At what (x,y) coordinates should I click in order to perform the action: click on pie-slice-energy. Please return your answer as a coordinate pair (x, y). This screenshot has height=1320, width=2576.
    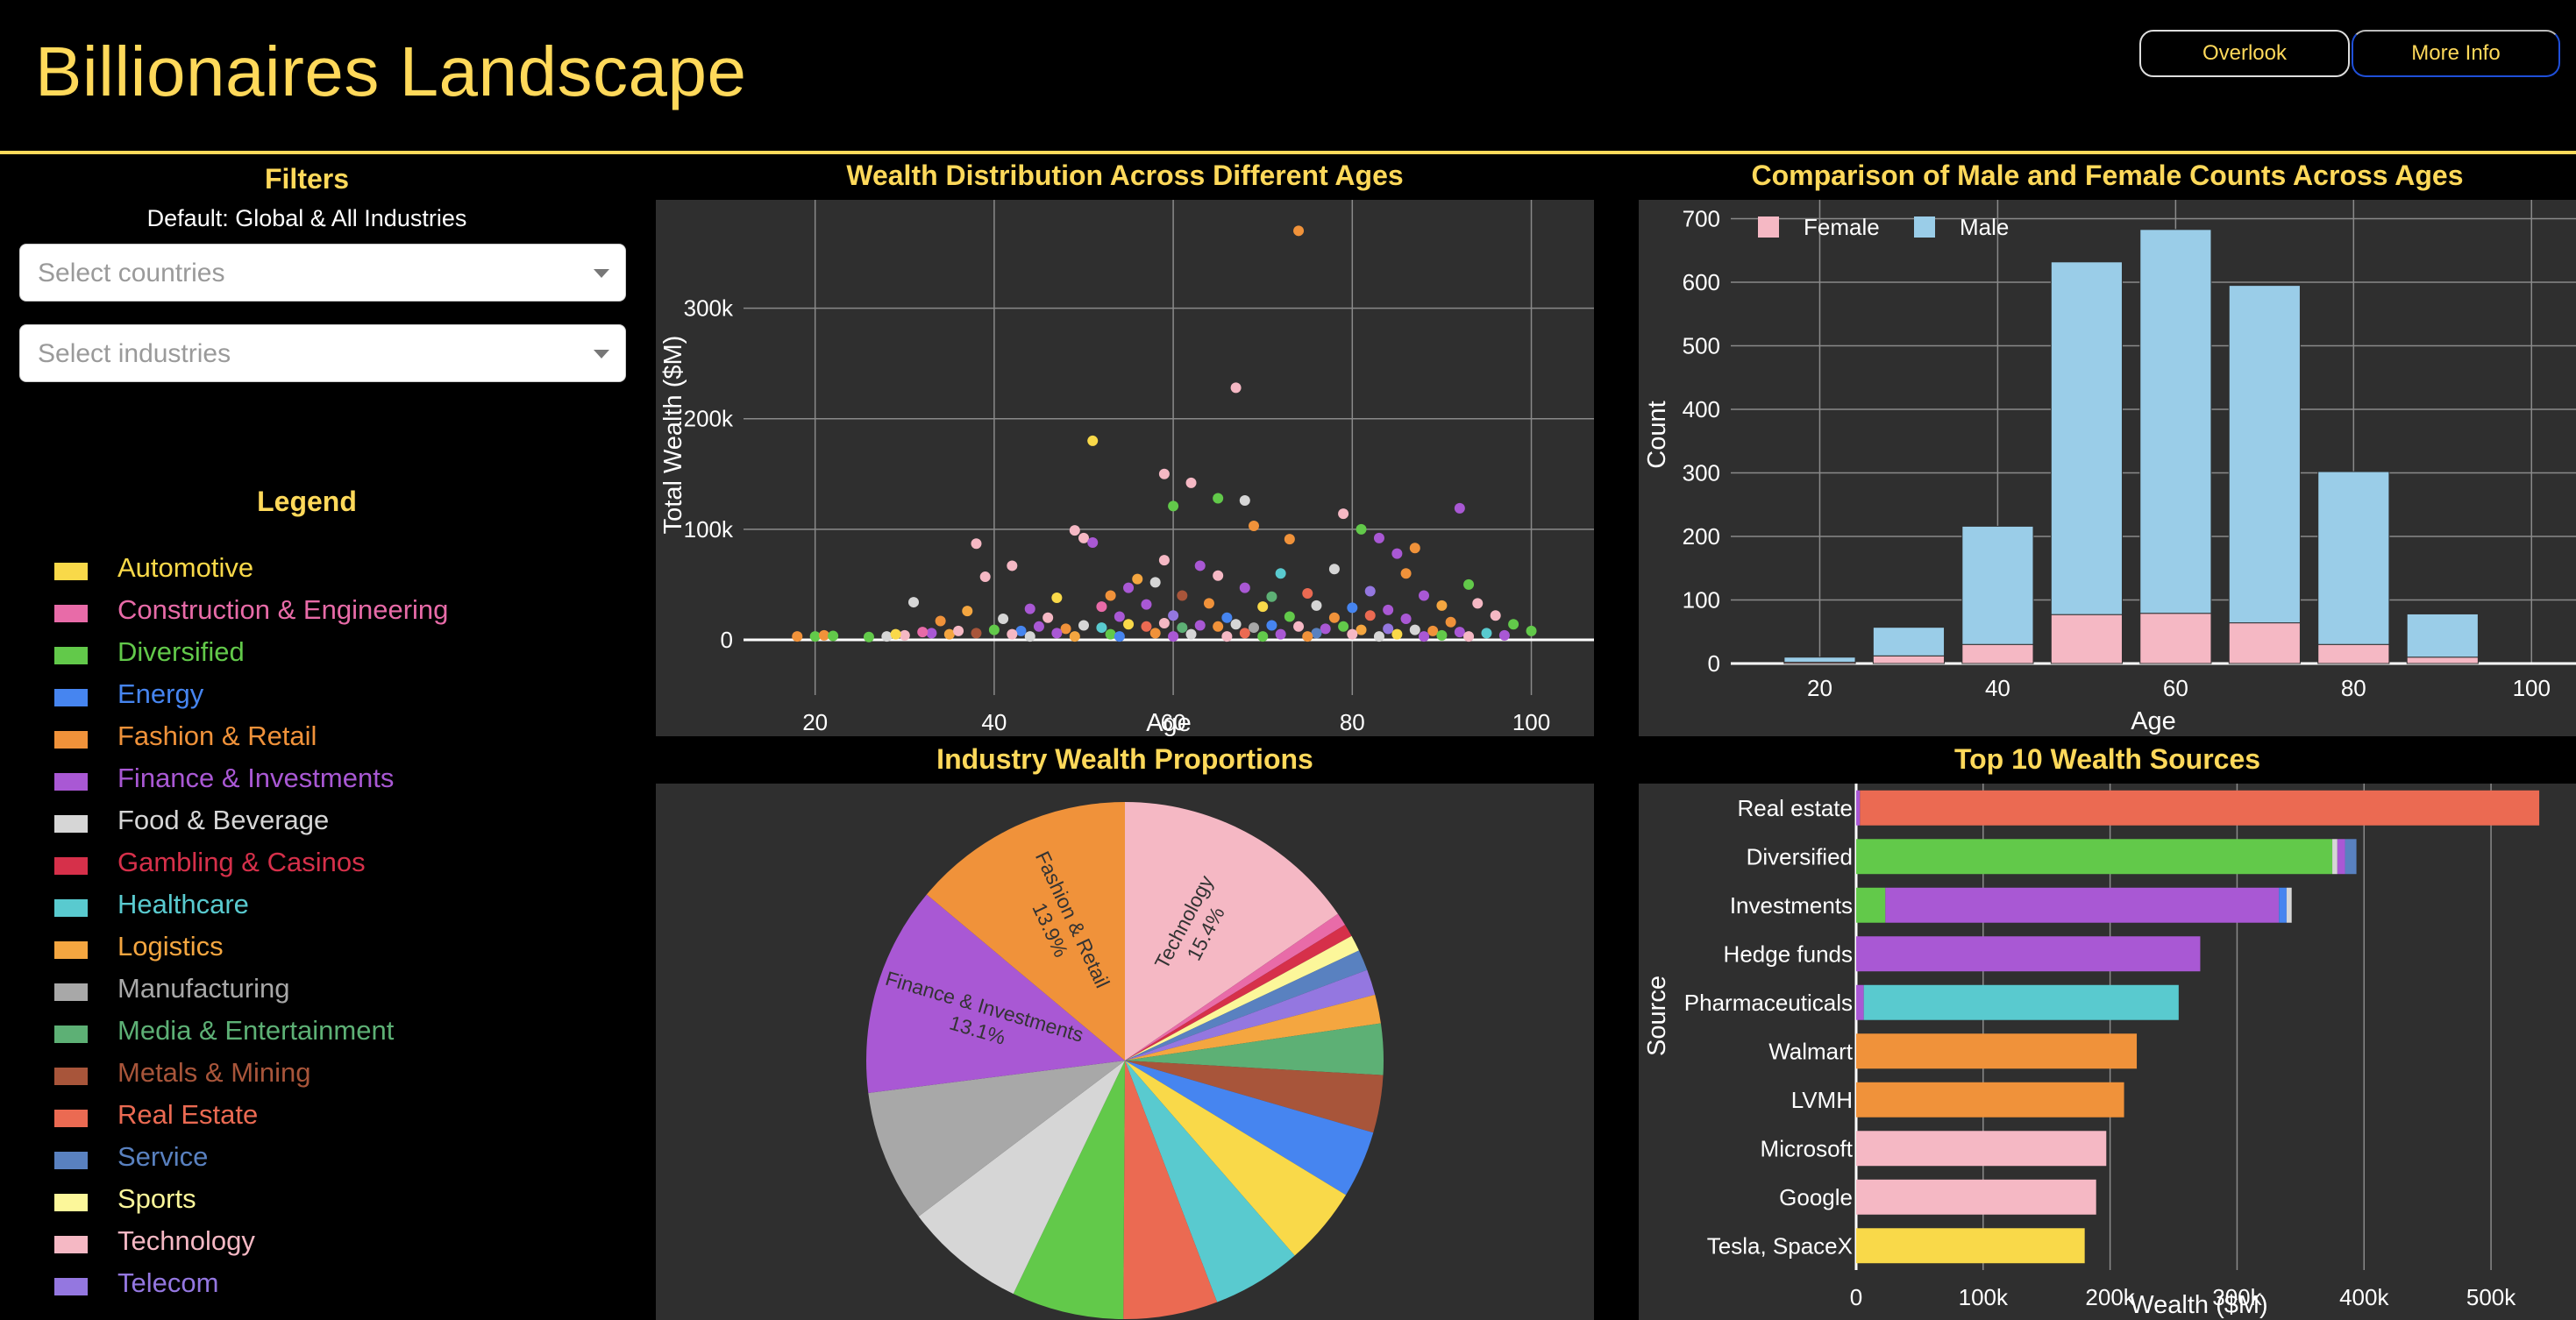
    Looking at the image, I should click on (1249, 1128).